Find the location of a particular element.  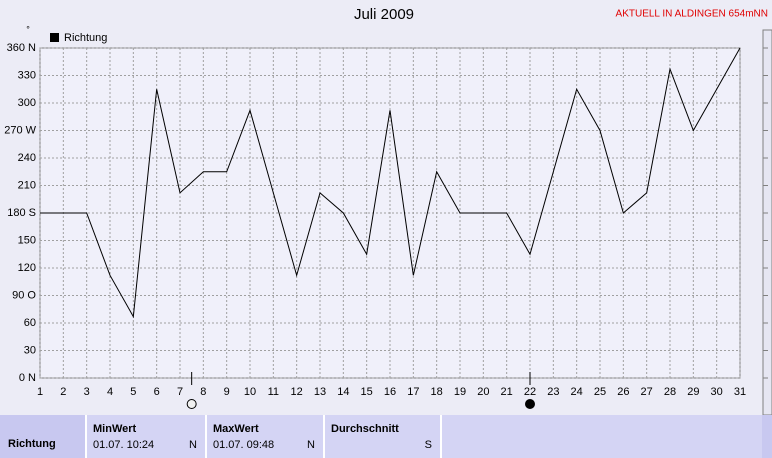

y-tick-label: 270 W is located at coordinates (20, 130).